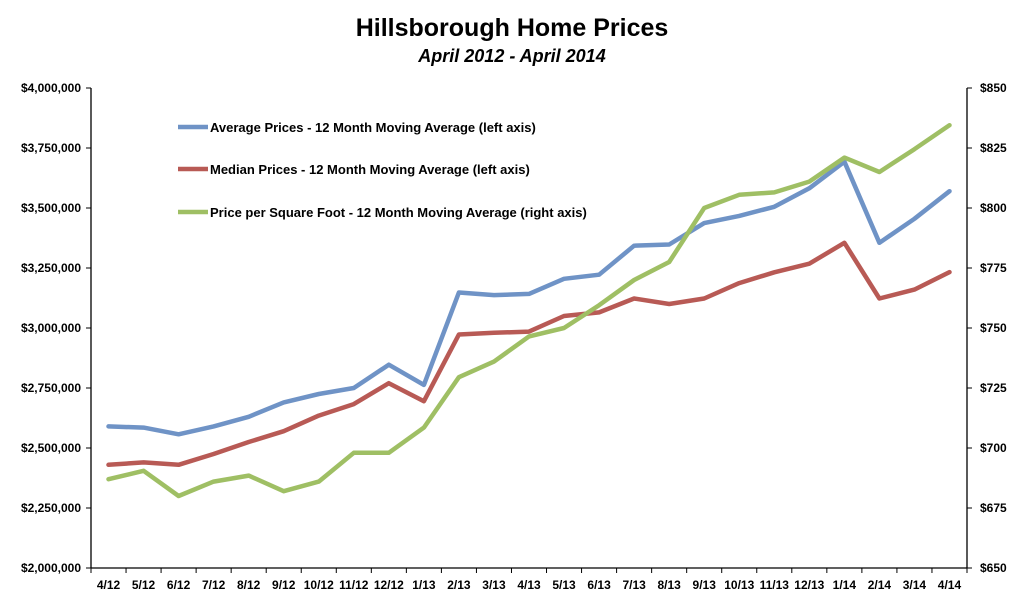 The image size is (1024, 602). I want to click on x-tick-label: 1/14, so click(845, 585).